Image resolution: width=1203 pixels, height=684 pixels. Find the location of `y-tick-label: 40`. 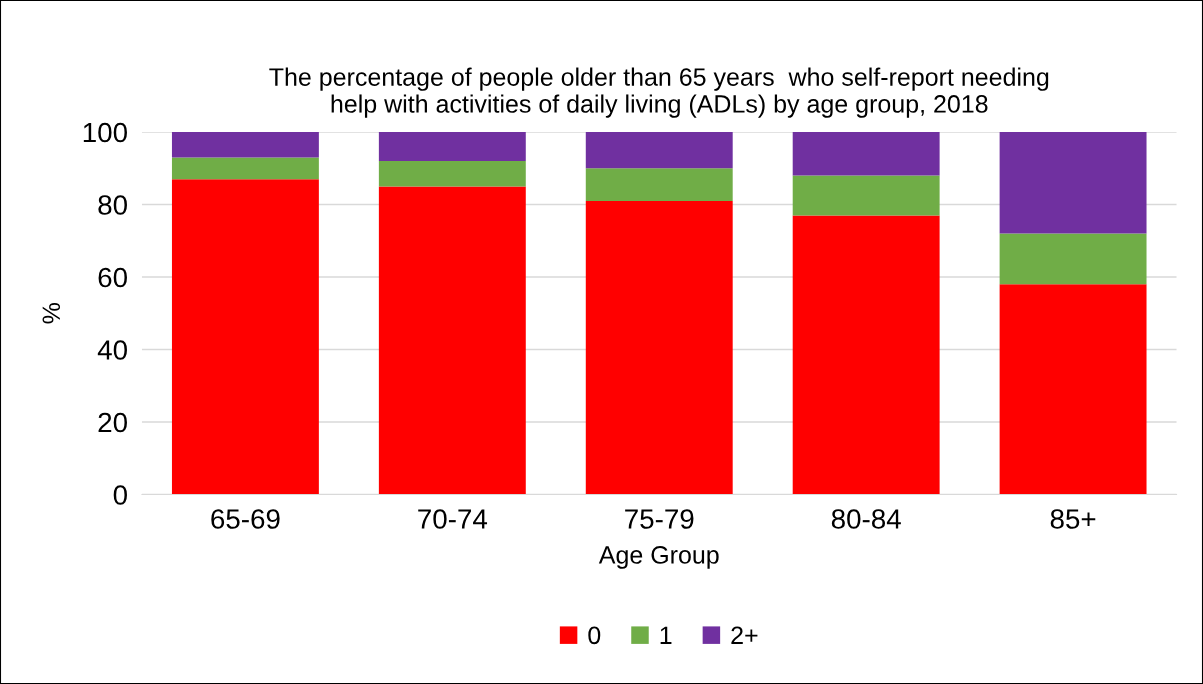

y-tick-label: 40 is located at coordinates (112, 350).